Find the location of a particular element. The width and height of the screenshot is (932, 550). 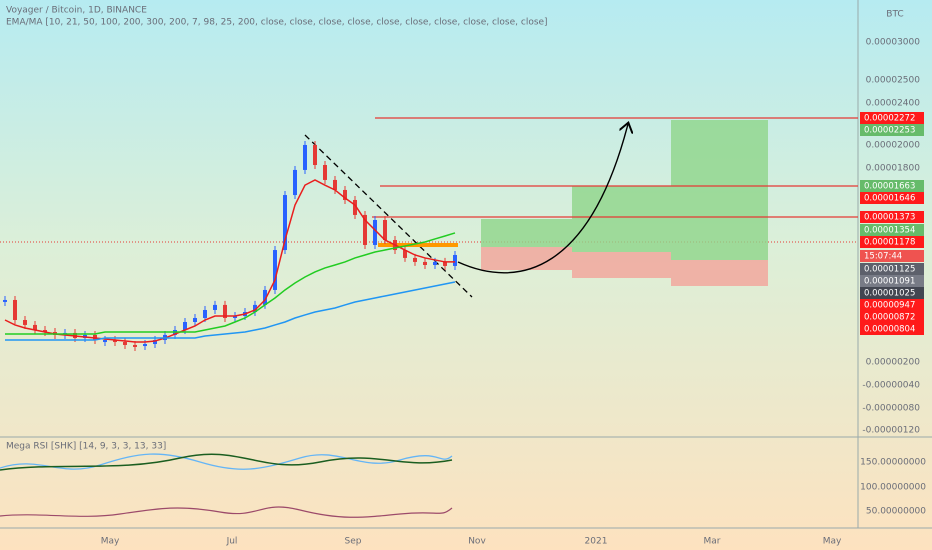

y-tick-label: -0.00000040 is located at coordinates (891, 386).